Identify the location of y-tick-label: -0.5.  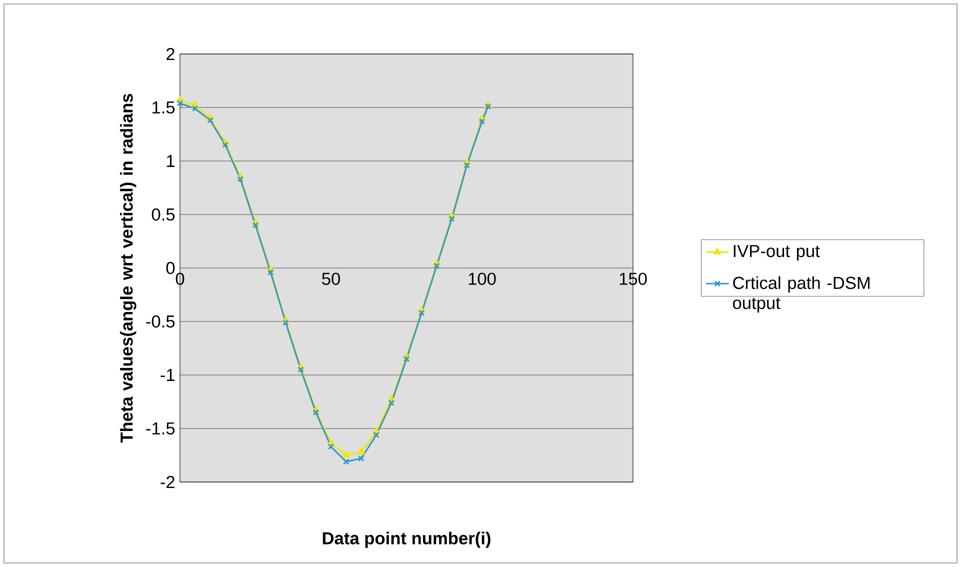
(160, 321).